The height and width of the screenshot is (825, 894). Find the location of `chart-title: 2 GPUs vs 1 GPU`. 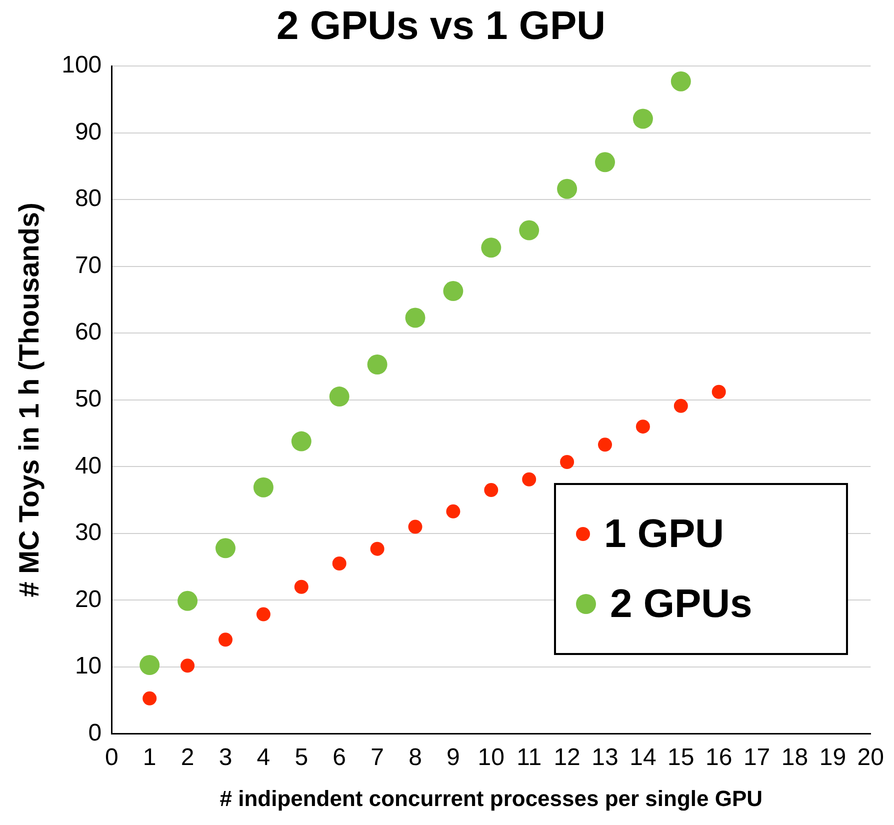

chart-title: 2 GPUs vs 1 GPU is located at coordinates (441, 26).